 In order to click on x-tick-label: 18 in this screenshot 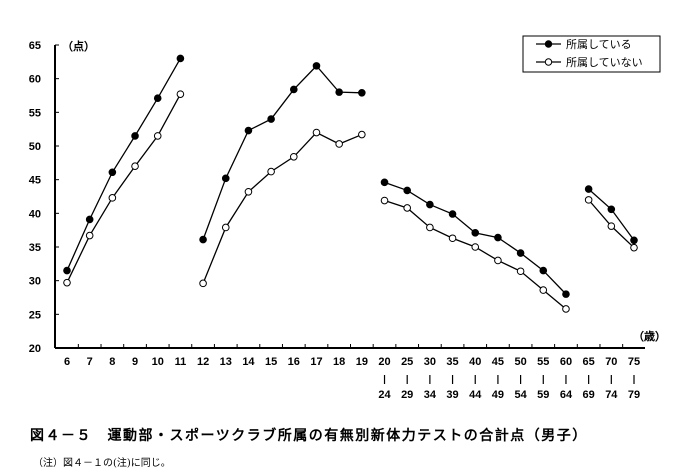, I will do `click(339, 362)`.